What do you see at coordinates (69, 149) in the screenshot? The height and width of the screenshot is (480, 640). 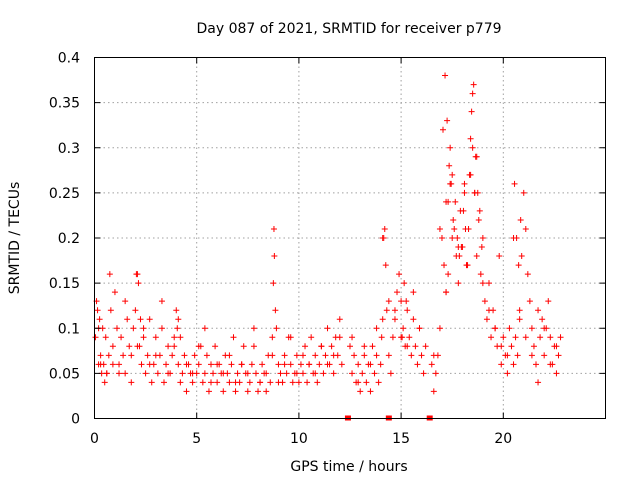 I see `y-tick-label: 0.3` at bounding box center [69, 149].